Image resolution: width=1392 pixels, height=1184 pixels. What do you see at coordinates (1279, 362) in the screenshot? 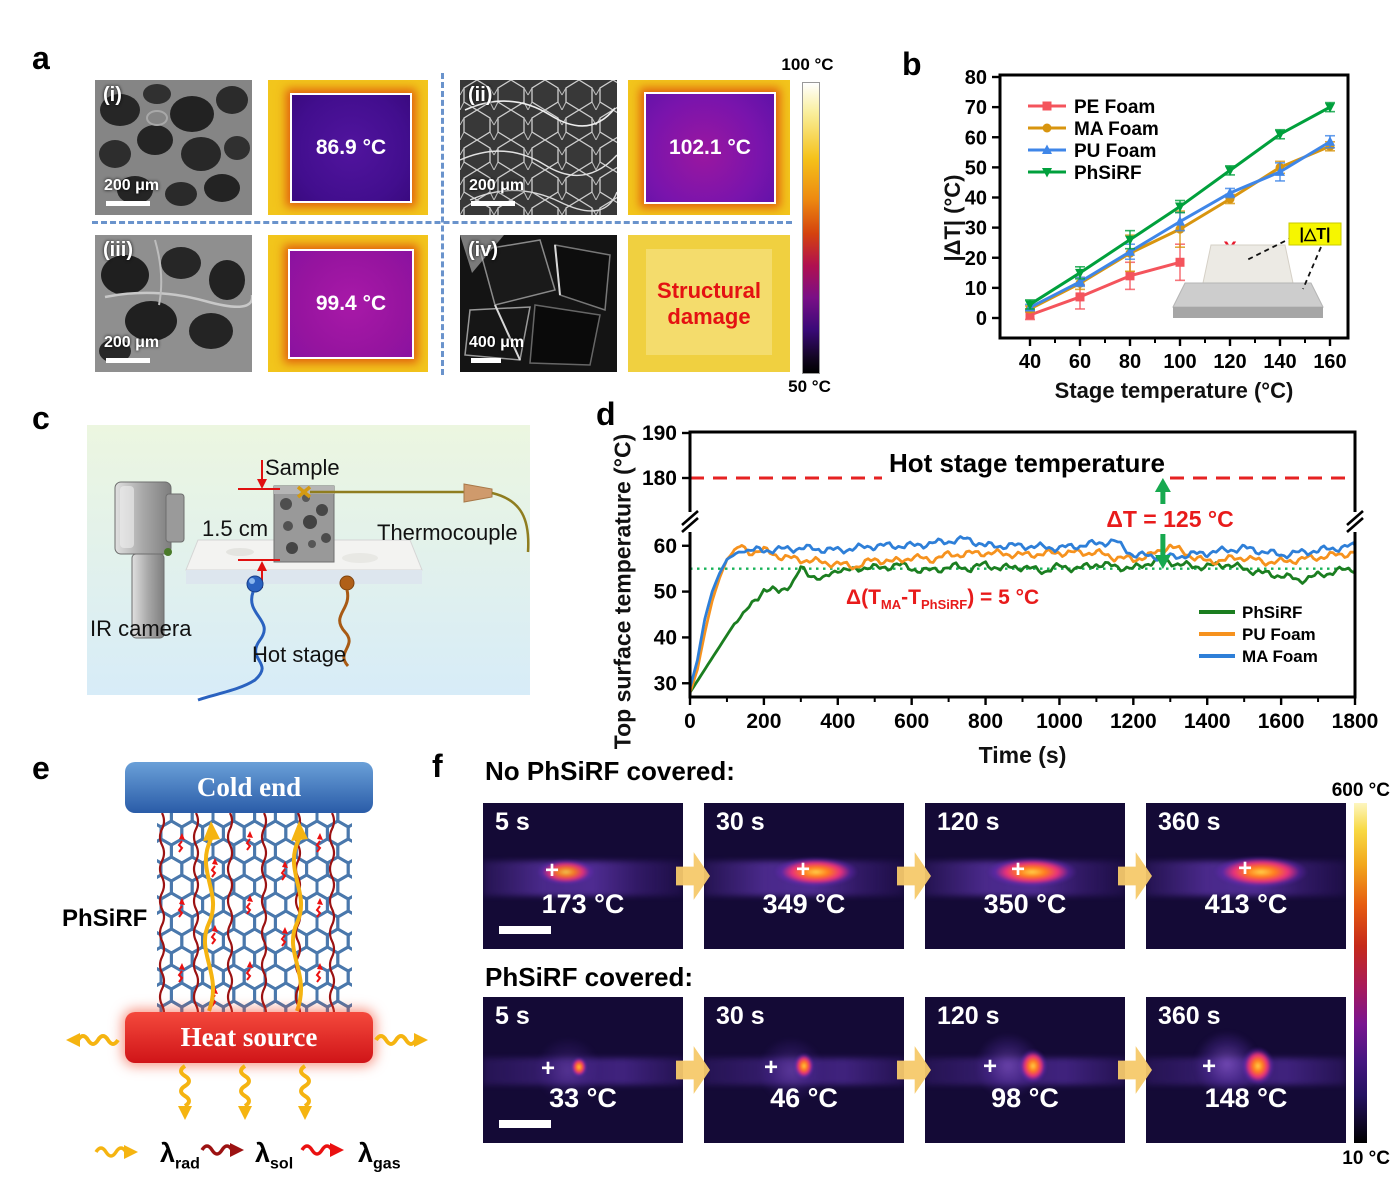
I see `svg-text: 140` at bounding box center [1279, 362].